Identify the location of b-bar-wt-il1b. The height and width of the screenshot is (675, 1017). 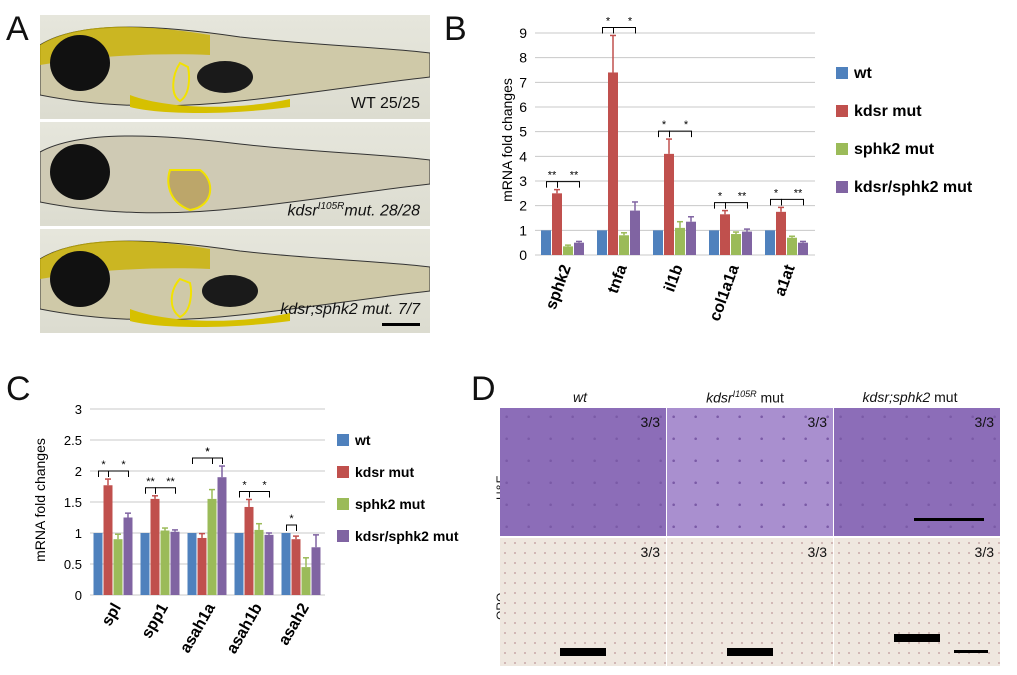
(658, 242).